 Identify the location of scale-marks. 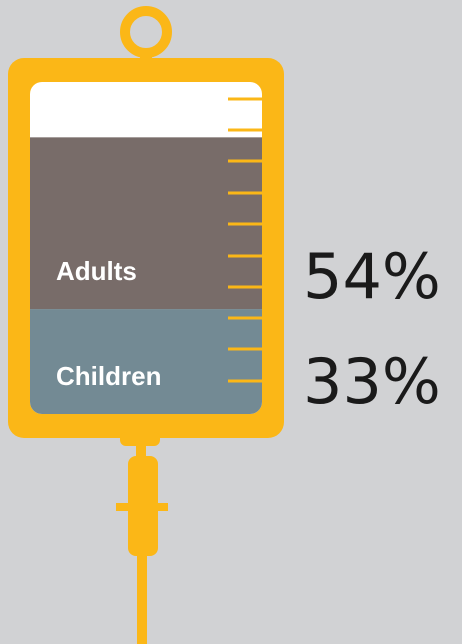
(245, 240).